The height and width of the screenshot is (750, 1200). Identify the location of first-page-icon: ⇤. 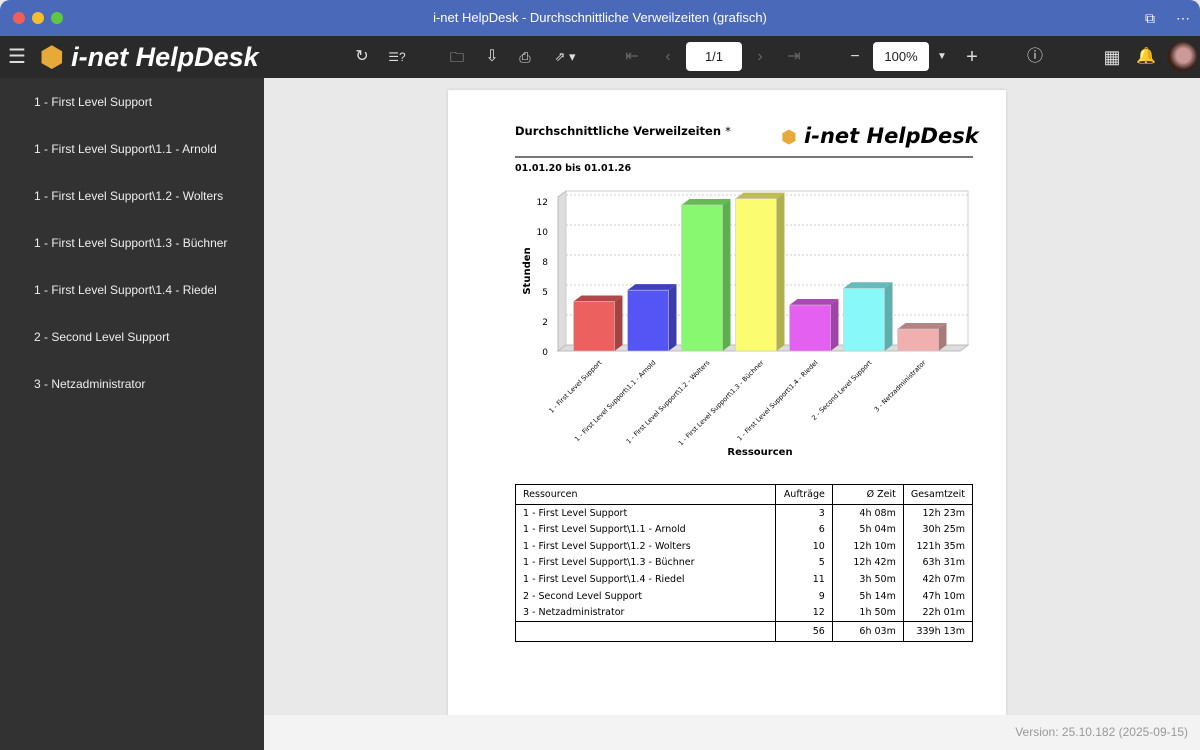
(632, 56).